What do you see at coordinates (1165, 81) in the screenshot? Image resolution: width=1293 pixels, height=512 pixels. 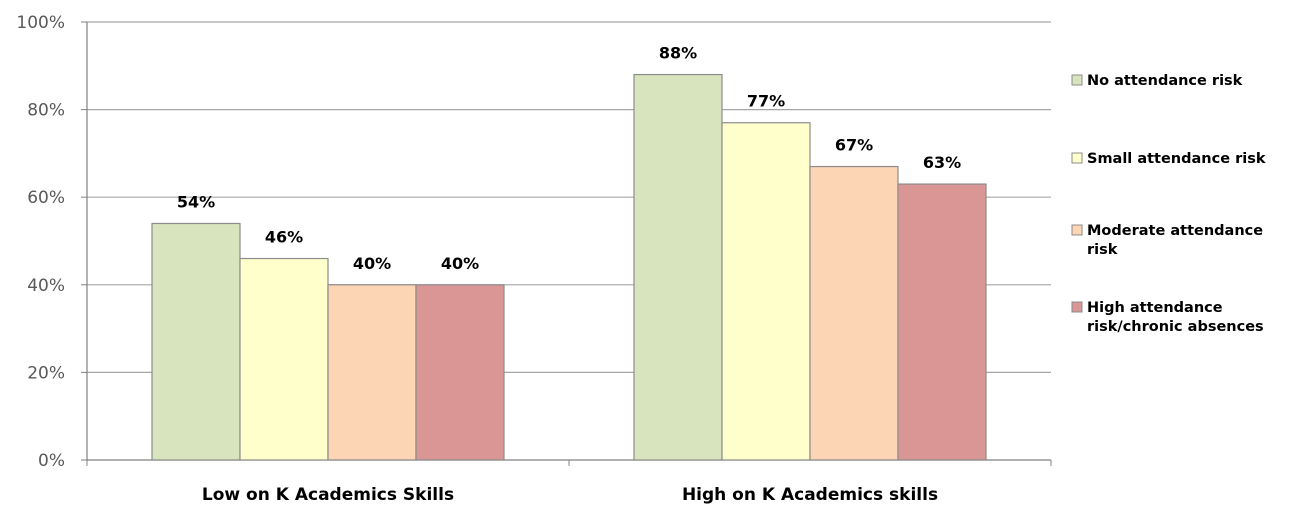 I see `legend-label: No attendance risk` at bounding box center [1165, 81].